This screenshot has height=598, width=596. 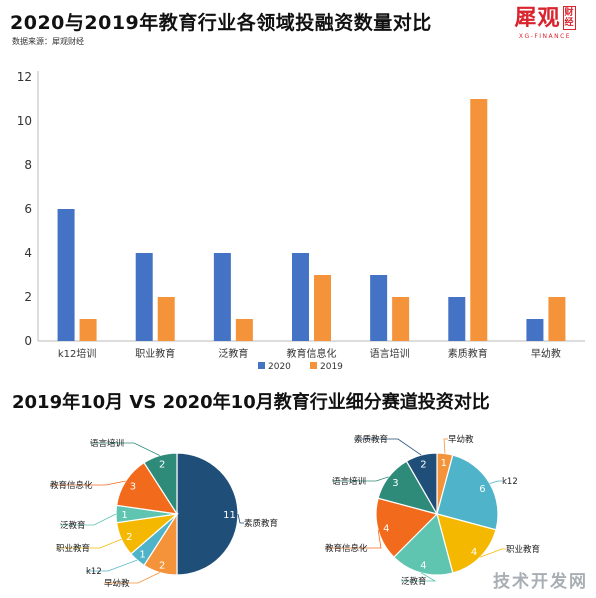 What do you see at coordinates (414, 581) in the screenshot?
I see `right-pie-category-label: 泛教育` at bounding box center [414, 581].